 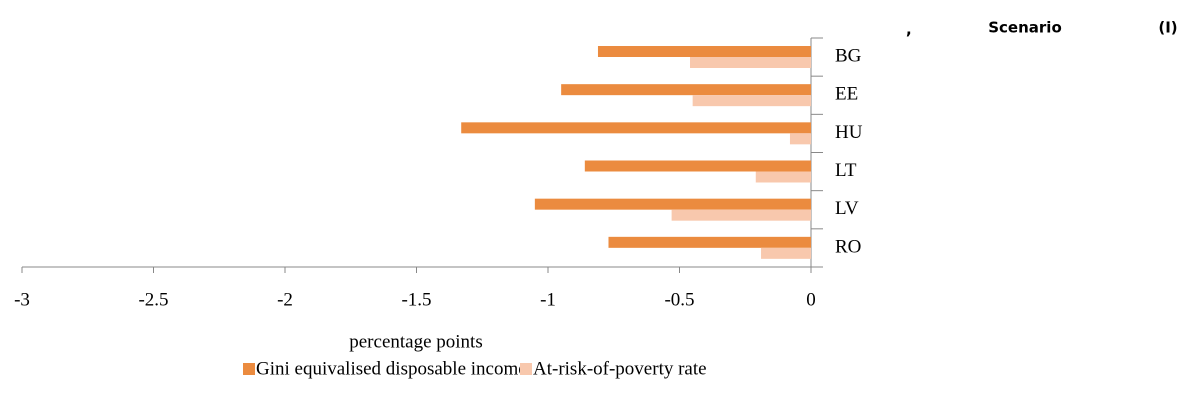 What do you see at coordinates (846, 170) in the screenshot?
I see `y-tick-label: LT` at bounding box center [846, 170].